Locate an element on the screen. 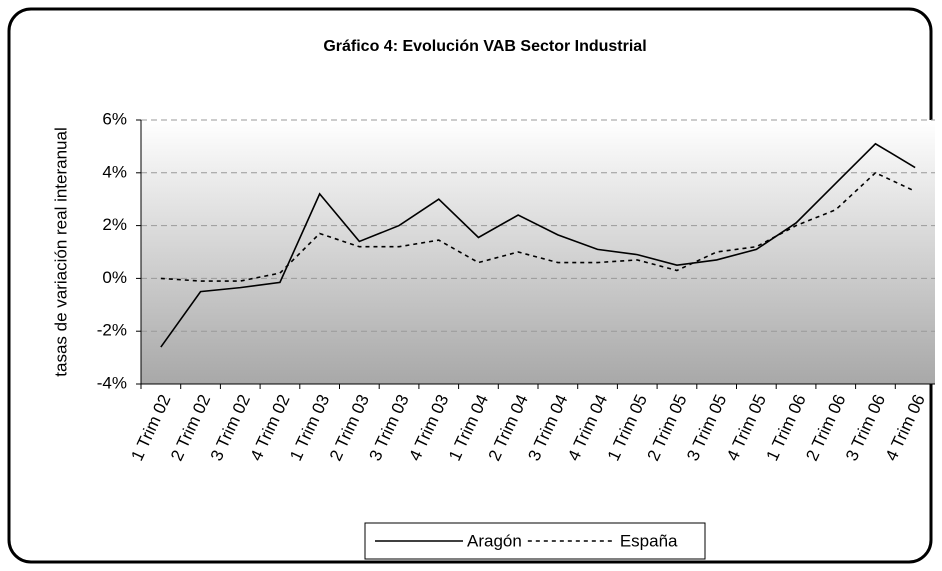  y-tick-label: 4% is located at coordinates (114, 171).